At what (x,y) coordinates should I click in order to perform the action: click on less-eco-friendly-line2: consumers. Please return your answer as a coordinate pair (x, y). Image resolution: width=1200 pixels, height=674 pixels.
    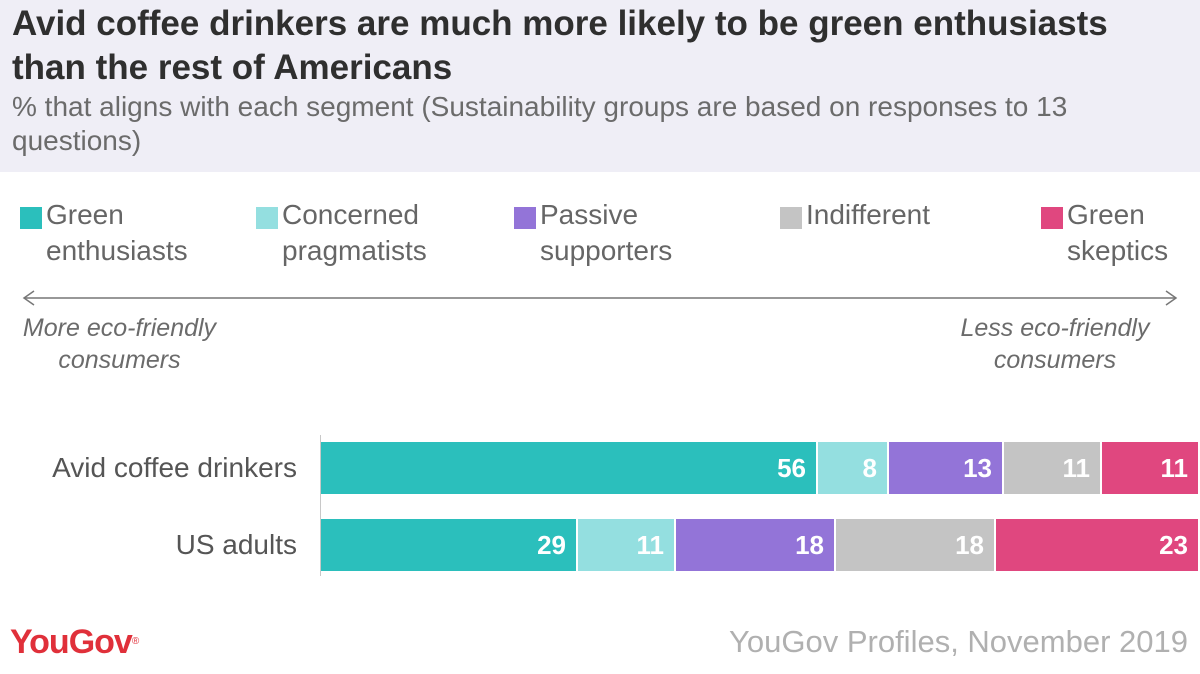
    Looking at the image, I should click on (1055, 360).